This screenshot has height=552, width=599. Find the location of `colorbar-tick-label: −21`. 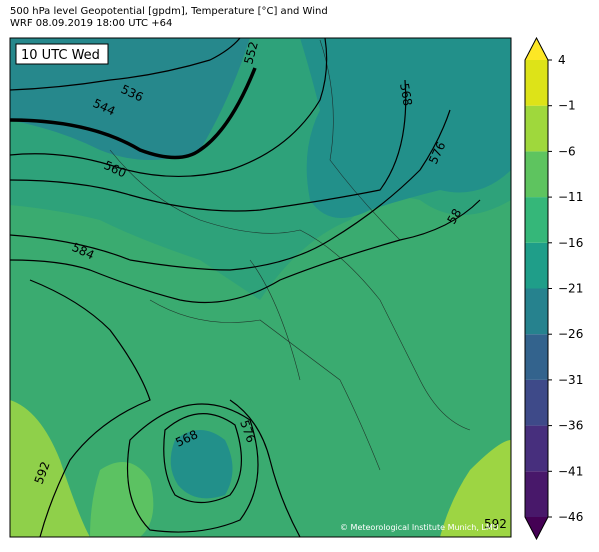

colorbar-tick-label: −21 is located at coordinates (570, 289).